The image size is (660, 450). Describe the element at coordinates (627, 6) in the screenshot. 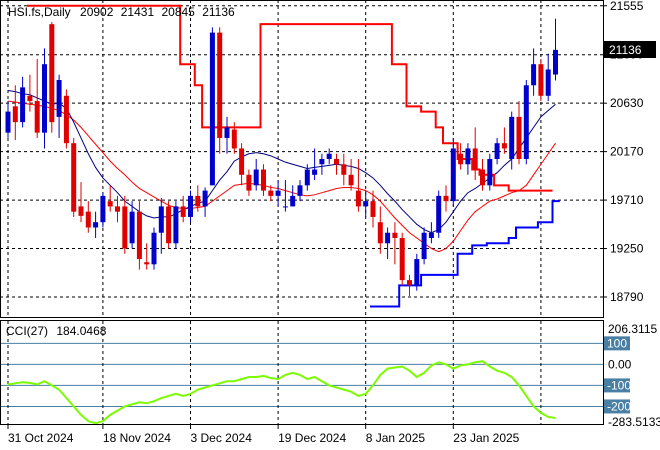

I see `price-tick-label: 21555` at that location.